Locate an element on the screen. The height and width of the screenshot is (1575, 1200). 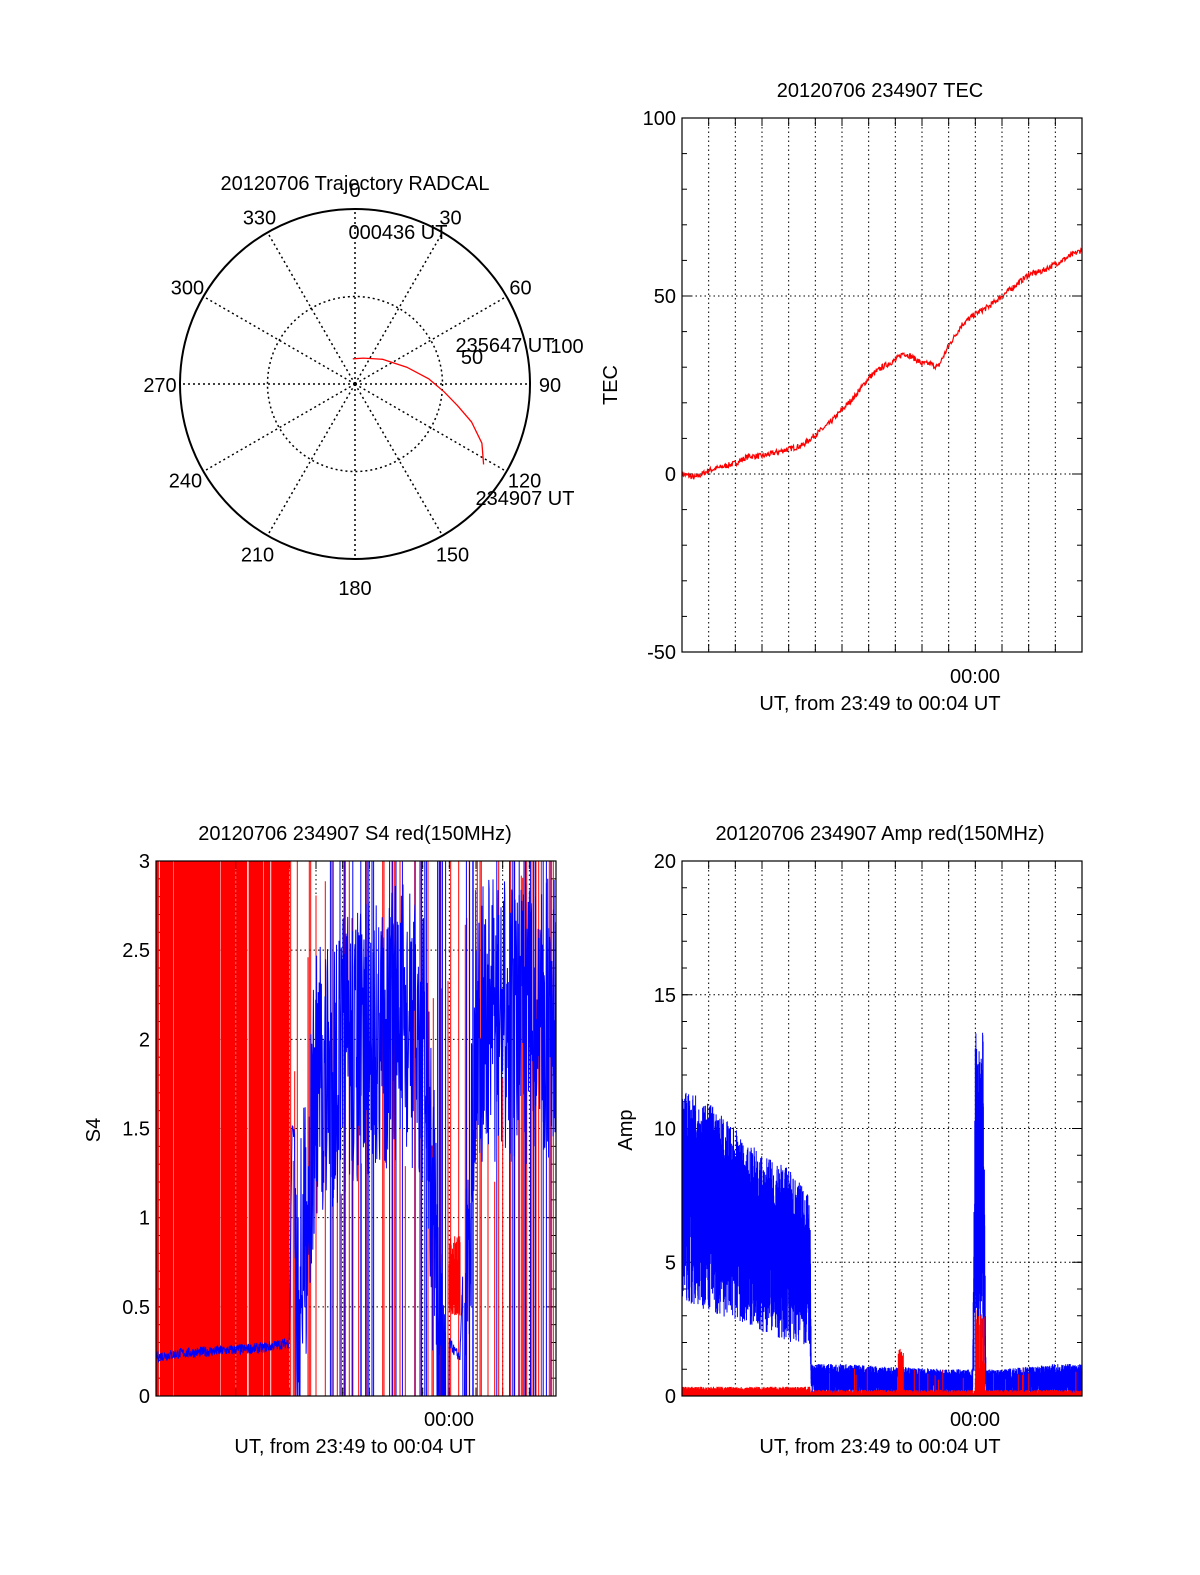
polar-azimuth-label: 90 is located at coordinates (550, 386).